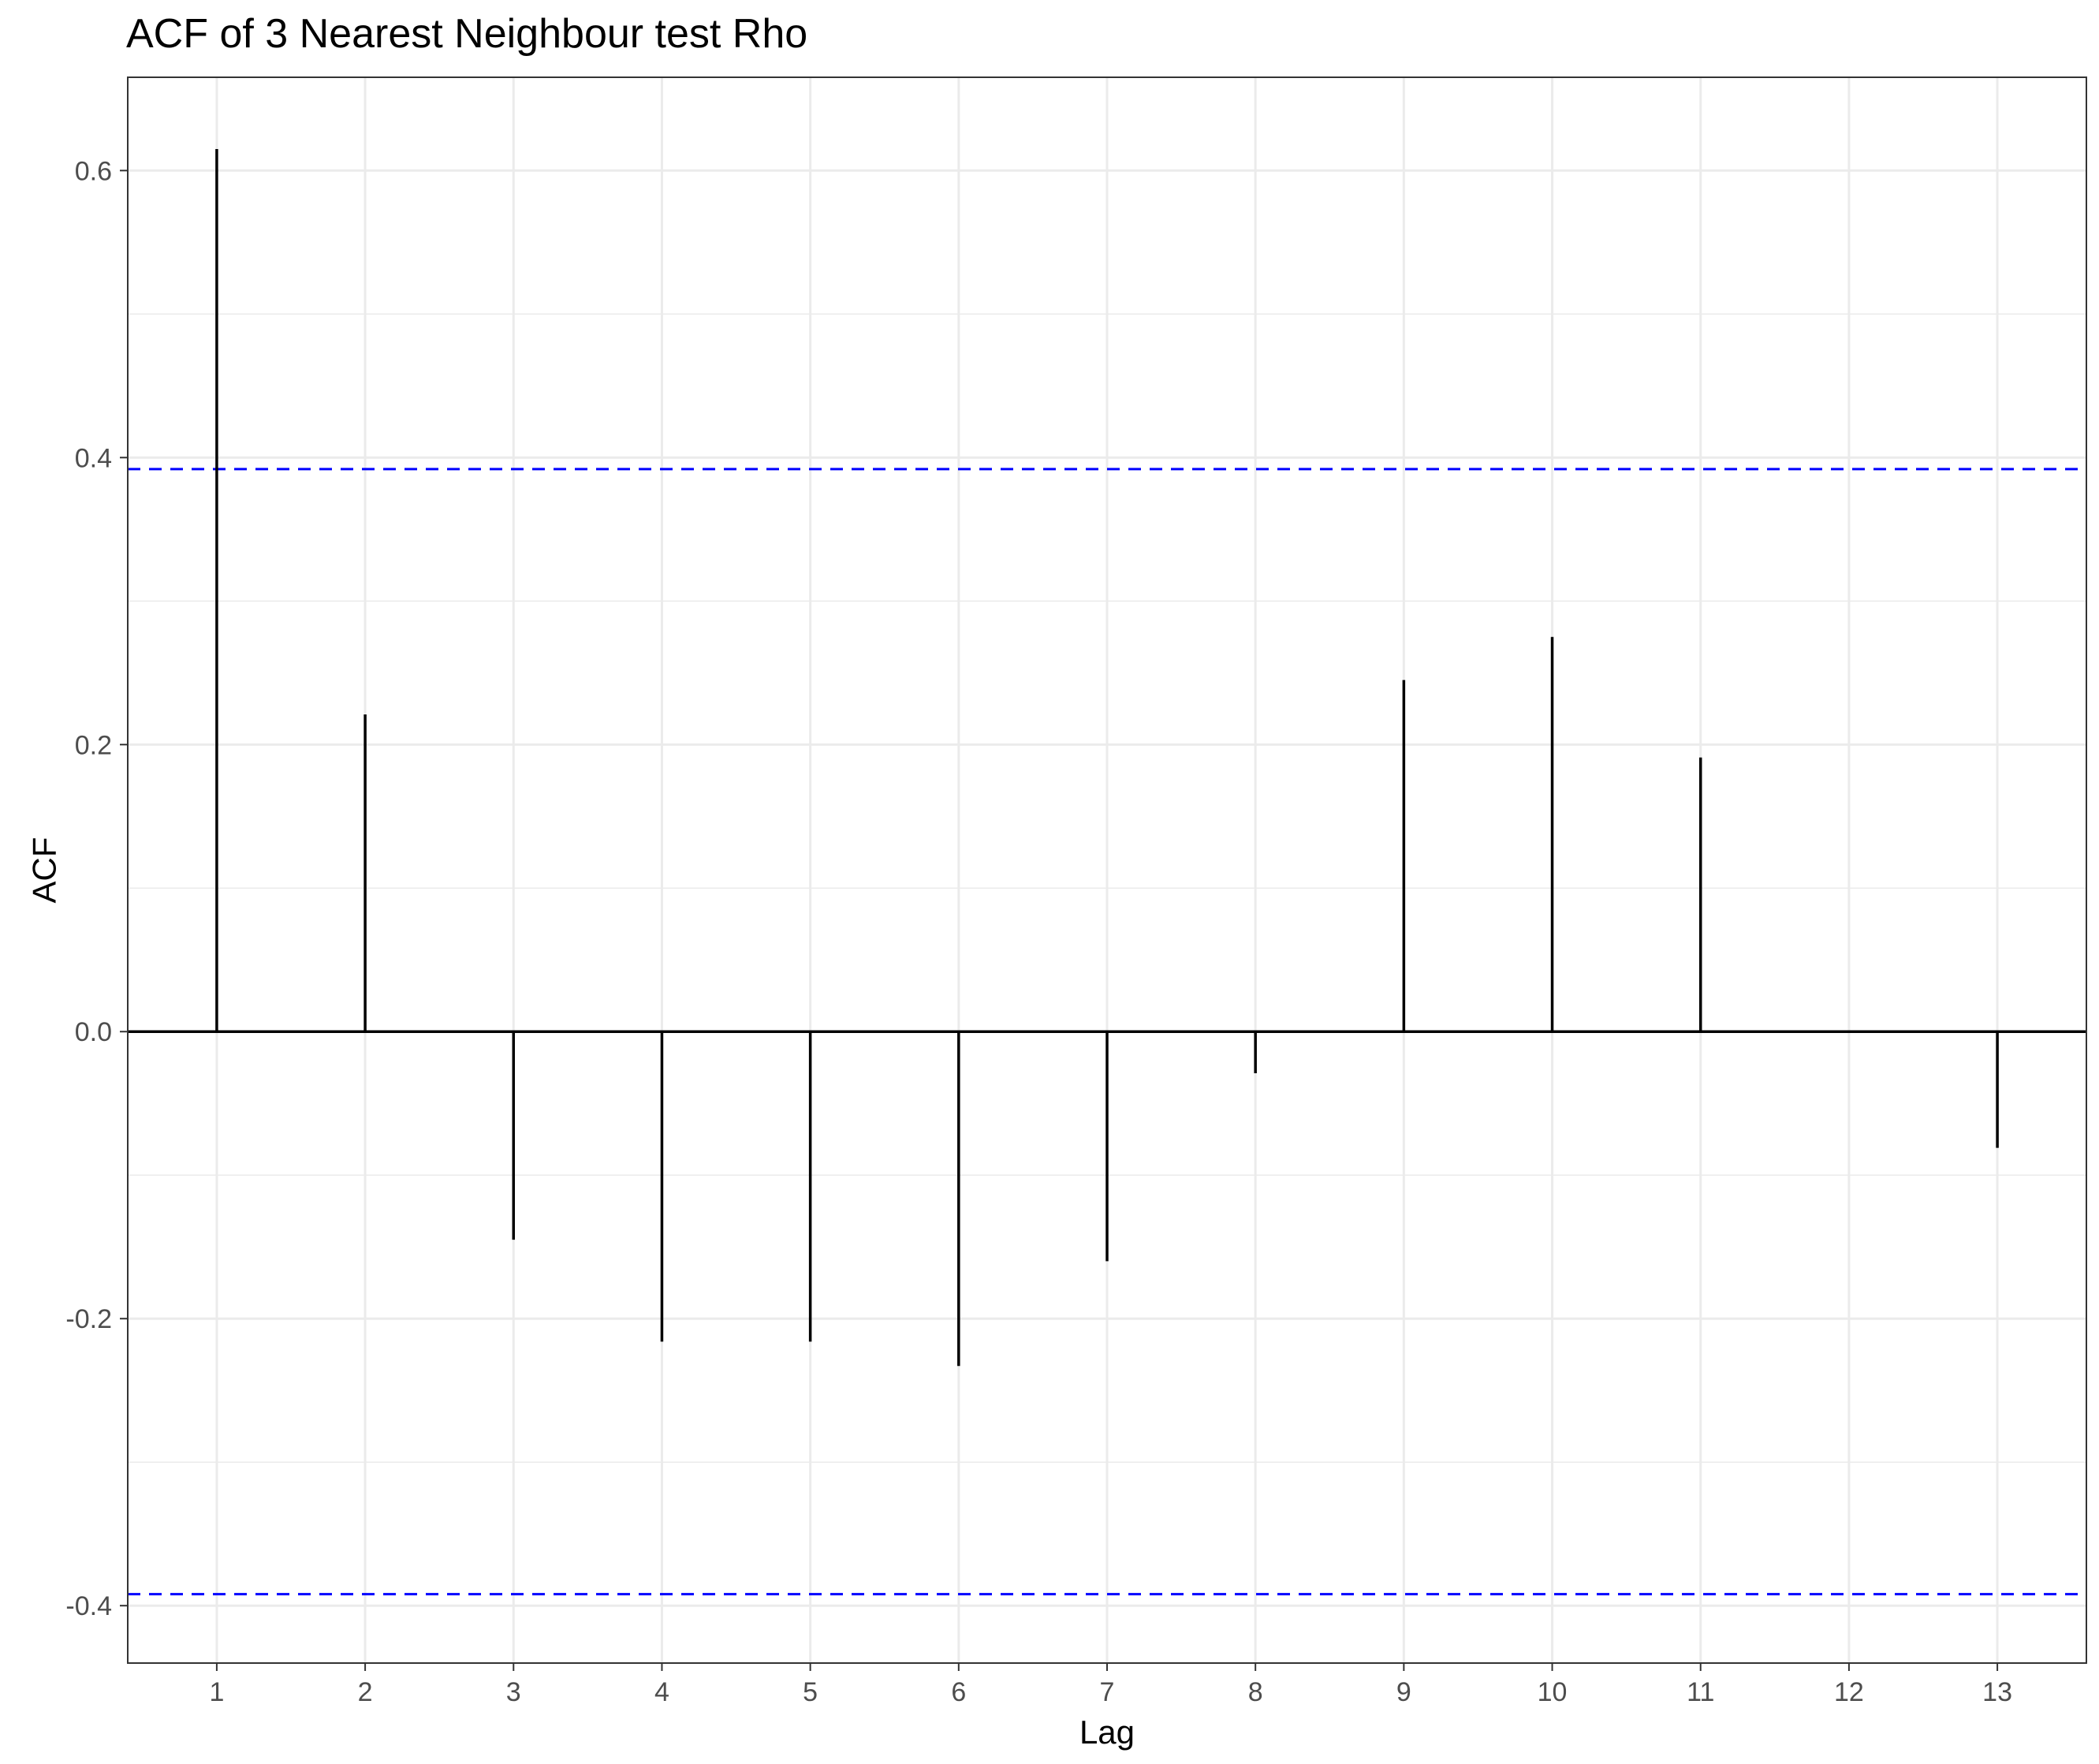 The width and height of the screenshot is (2099, 1764). Describe the element at coordinates (1255, 1692) in the screenshot. I see `x-tick-label: 8` at that location.